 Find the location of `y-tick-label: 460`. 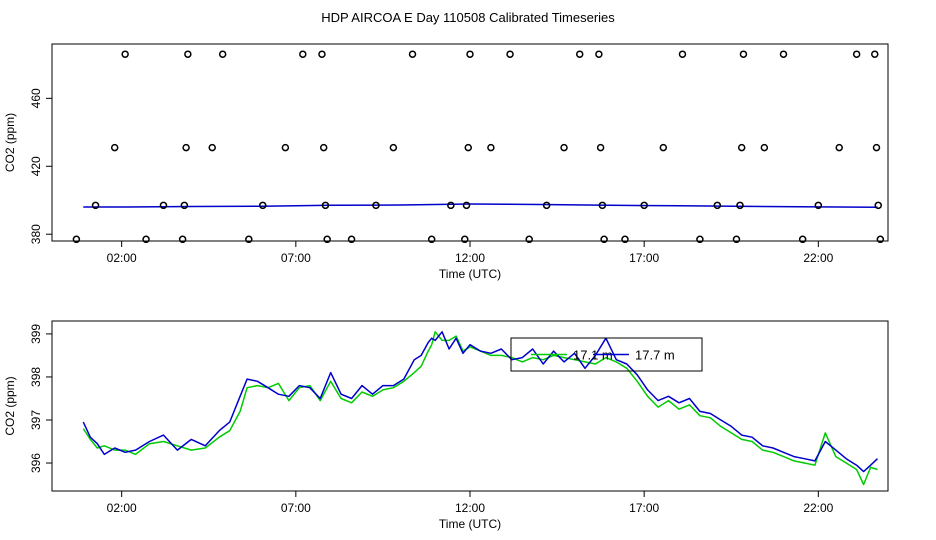

y-tick-label: 460 is located at coordinates (36, 98).